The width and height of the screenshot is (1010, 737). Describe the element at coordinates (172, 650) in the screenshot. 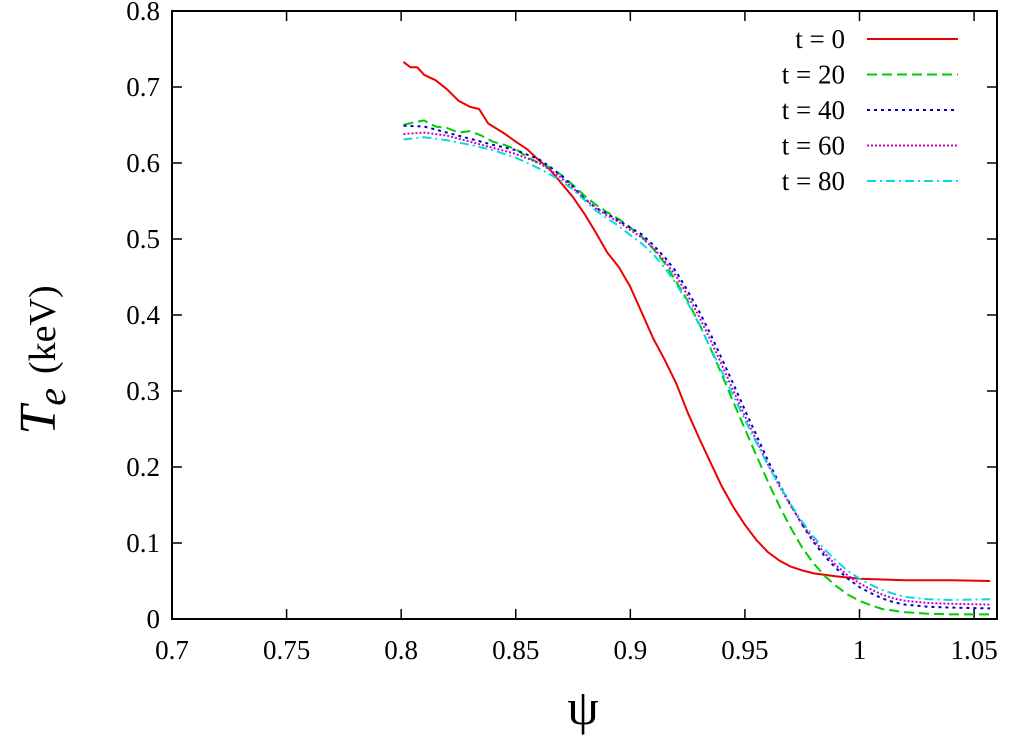

I see `x-tick-label: 0.7` at that location.